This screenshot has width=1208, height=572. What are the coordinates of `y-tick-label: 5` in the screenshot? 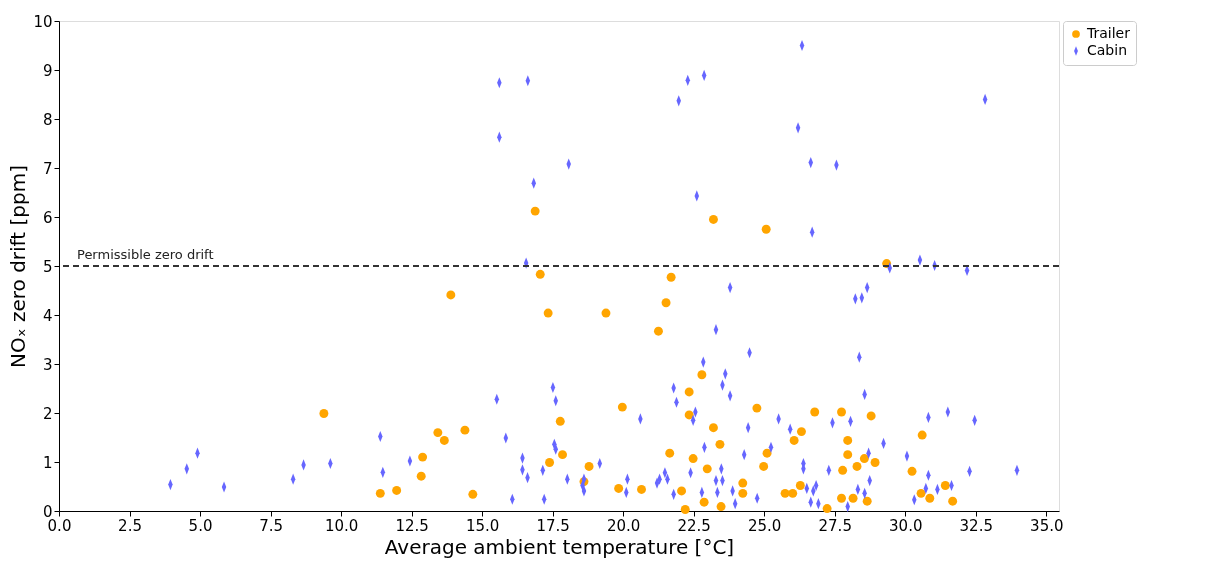 It's located at (47, 266).